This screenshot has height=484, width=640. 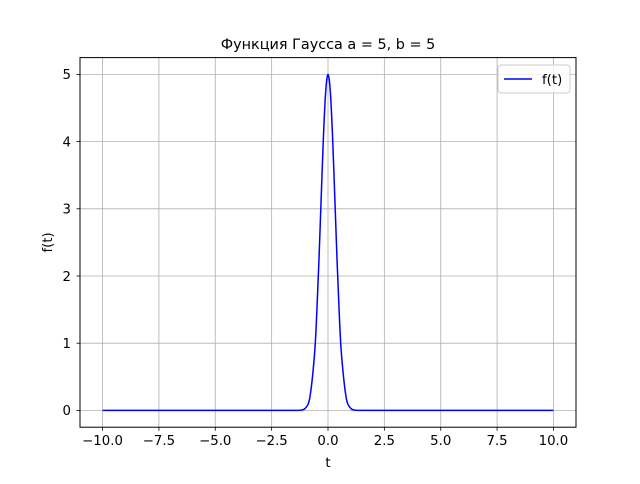 What do you see at coordinates (215, 441) in the screenshot?
I see `x-tick-label: −5.0` at bounding box center [215, 441].